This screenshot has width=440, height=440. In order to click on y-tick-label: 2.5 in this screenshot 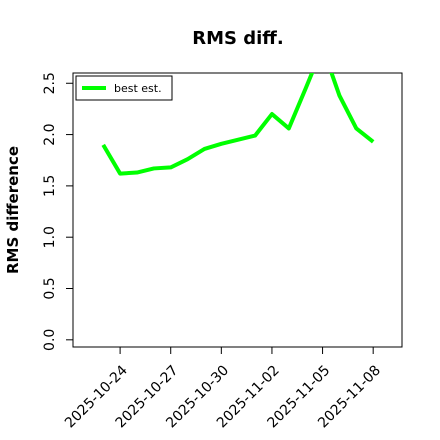, I will do `click(50, 83)`.